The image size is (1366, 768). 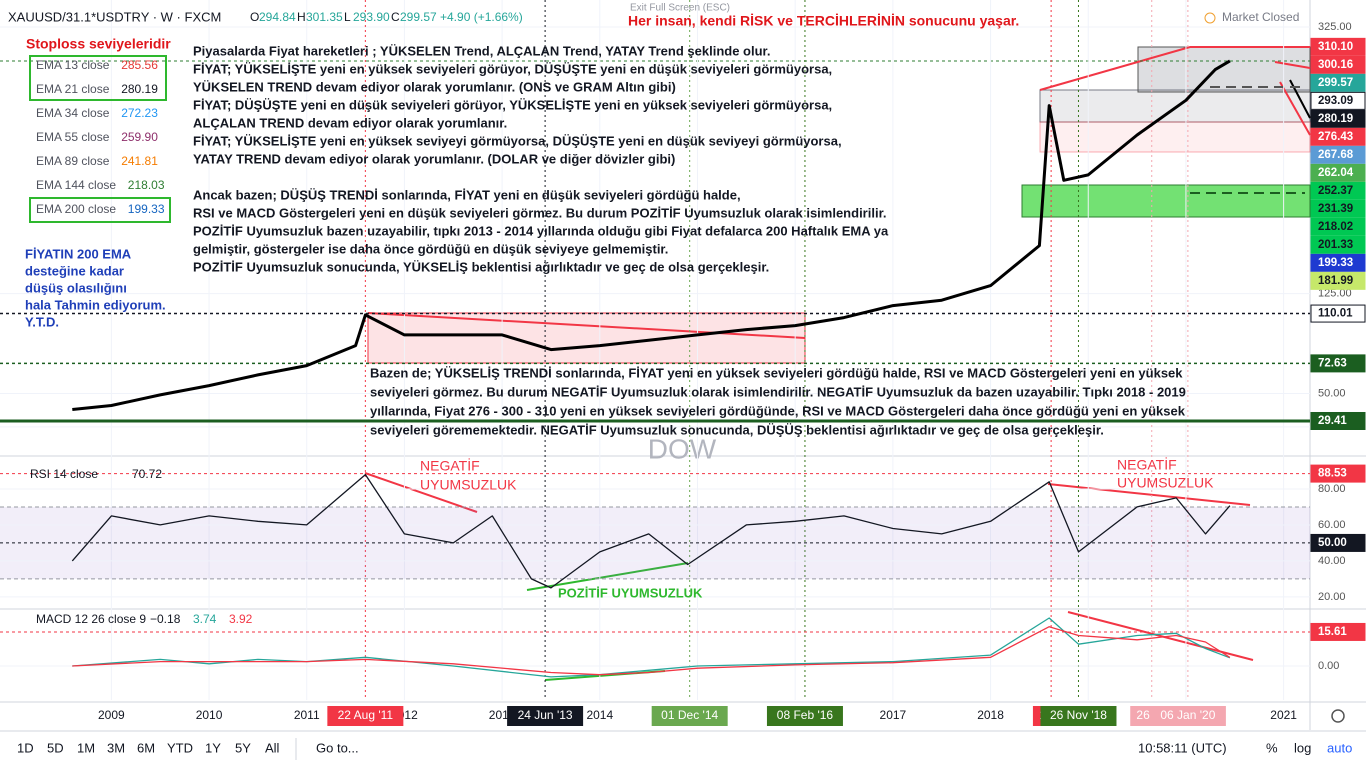 I want to click on range-button: 1D, so click(x=25, y=747).